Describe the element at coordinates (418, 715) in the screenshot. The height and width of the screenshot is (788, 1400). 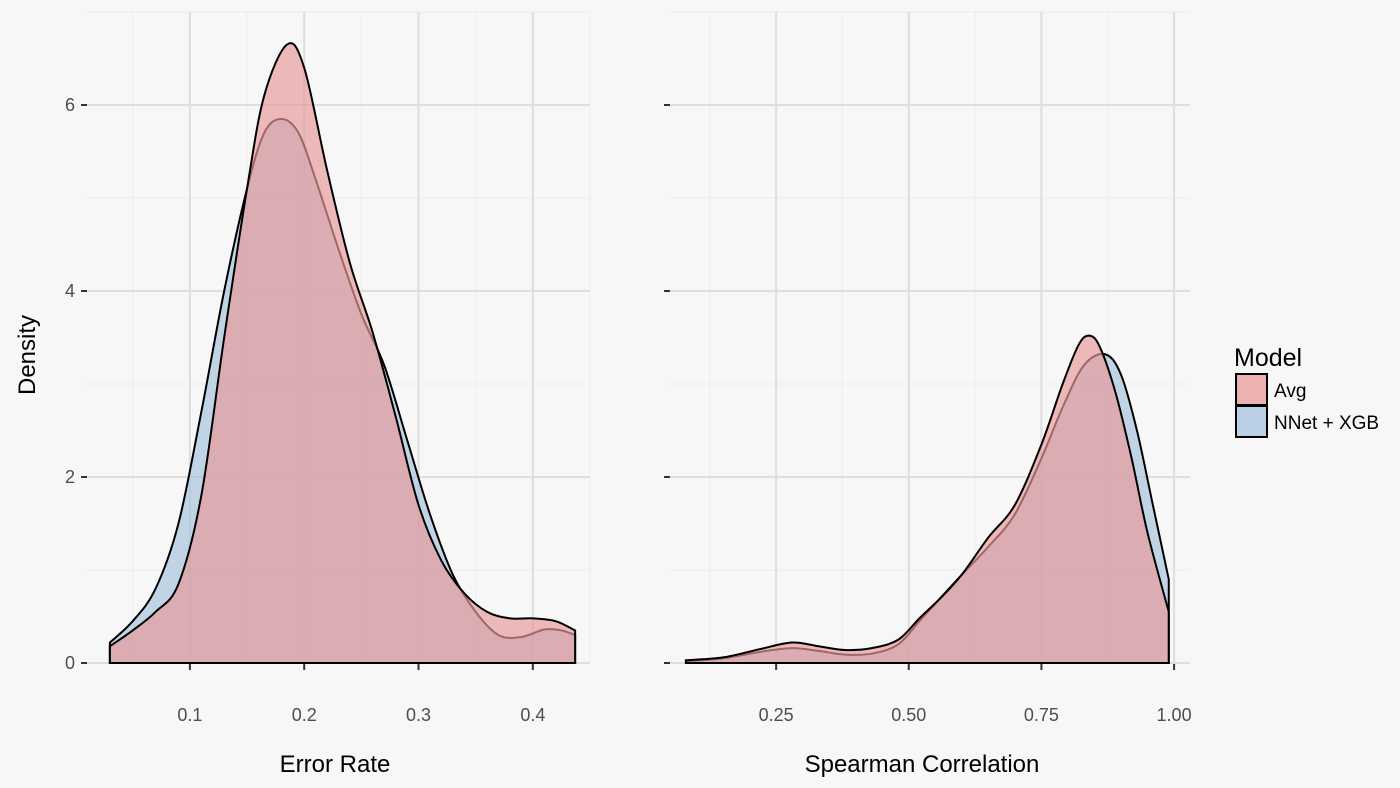
I see `x-tick-label: 0.3` at that location.